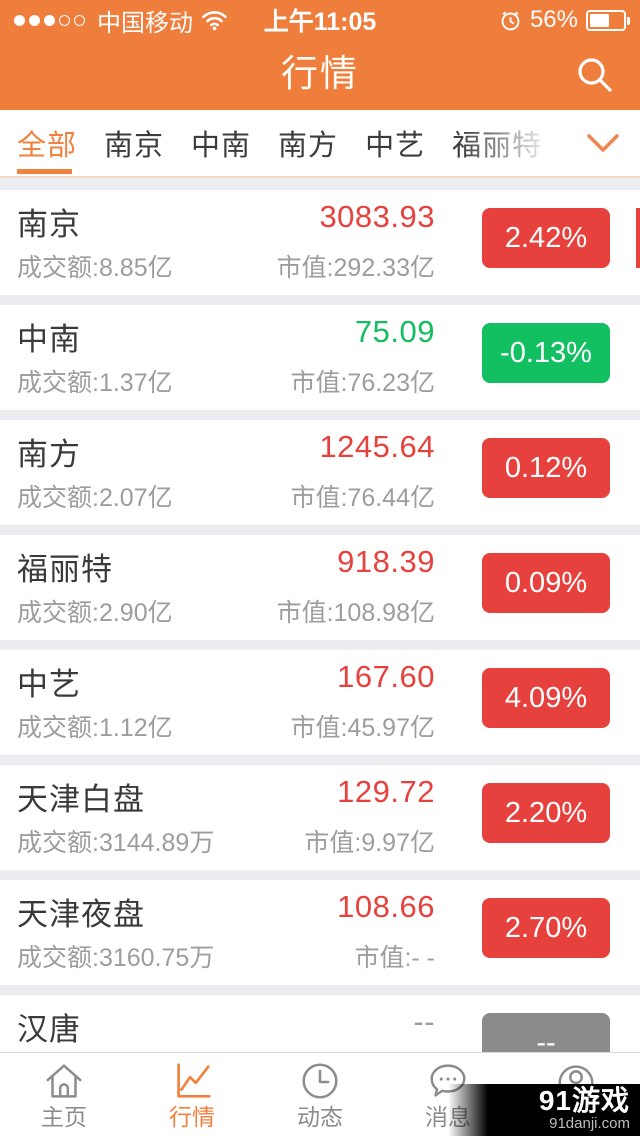  I want to click on status-bar: 中国移动 上午11:05 56%, so click(320, 20).